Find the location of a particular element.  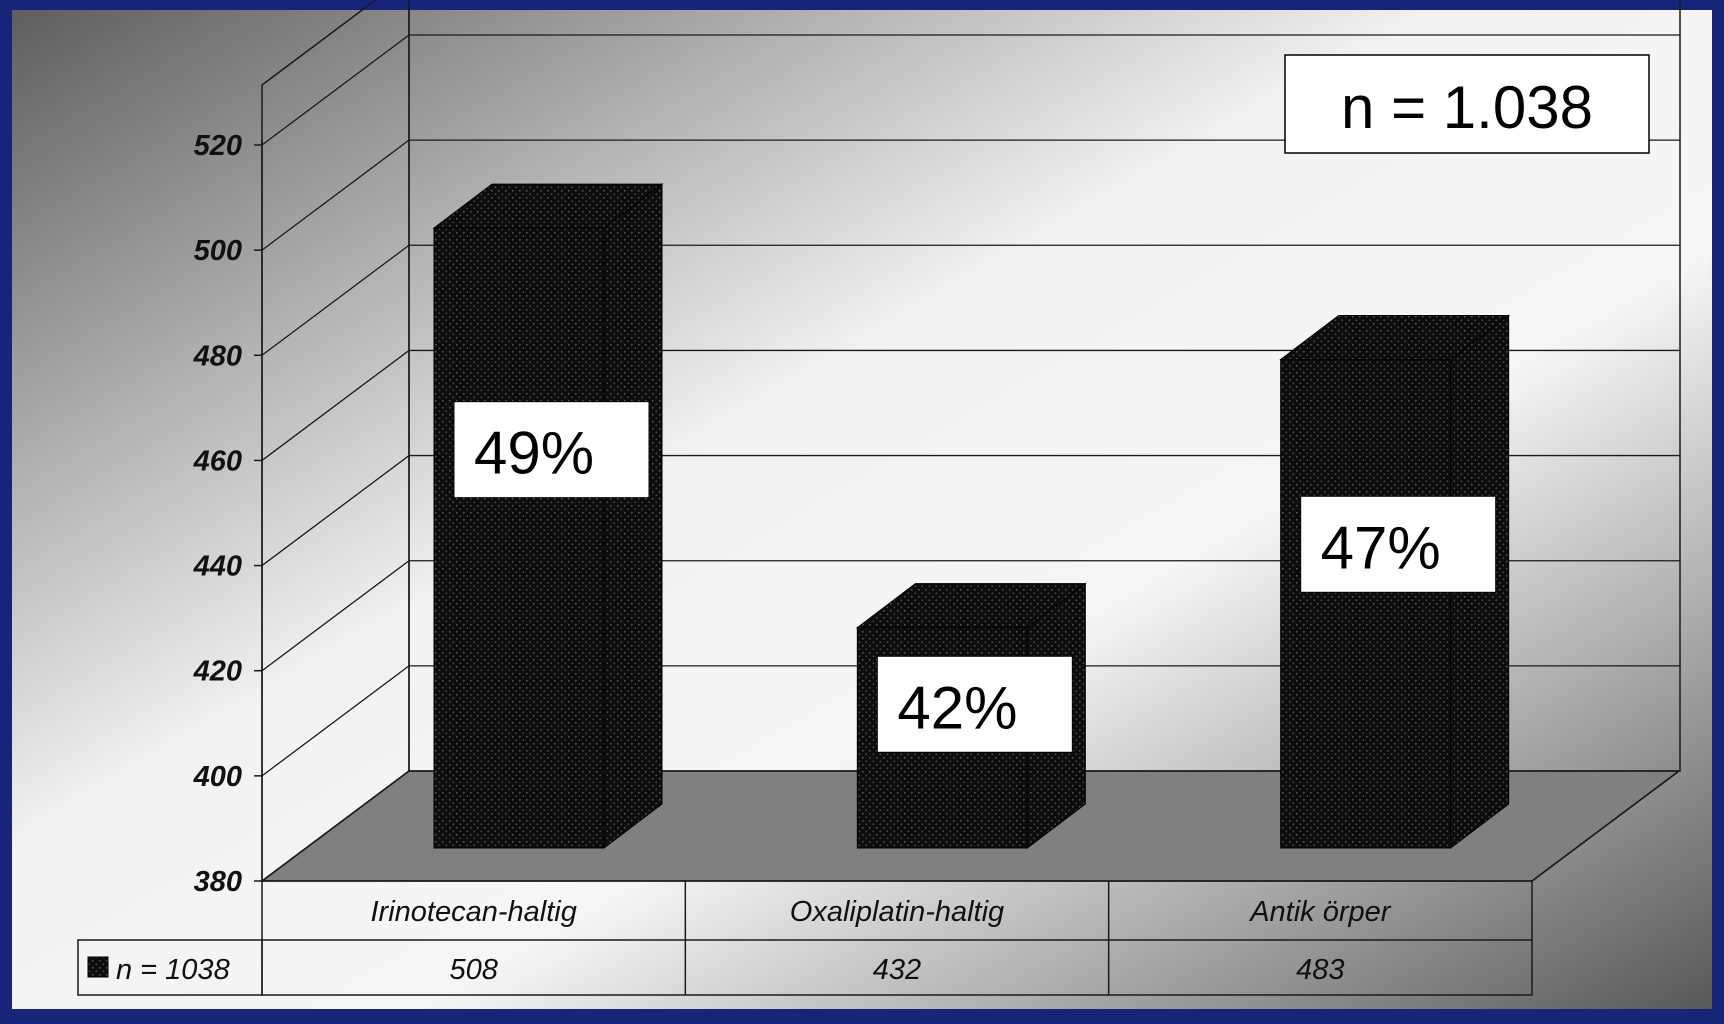

data-table-value: 483 is located at coordinates (1320, 970).